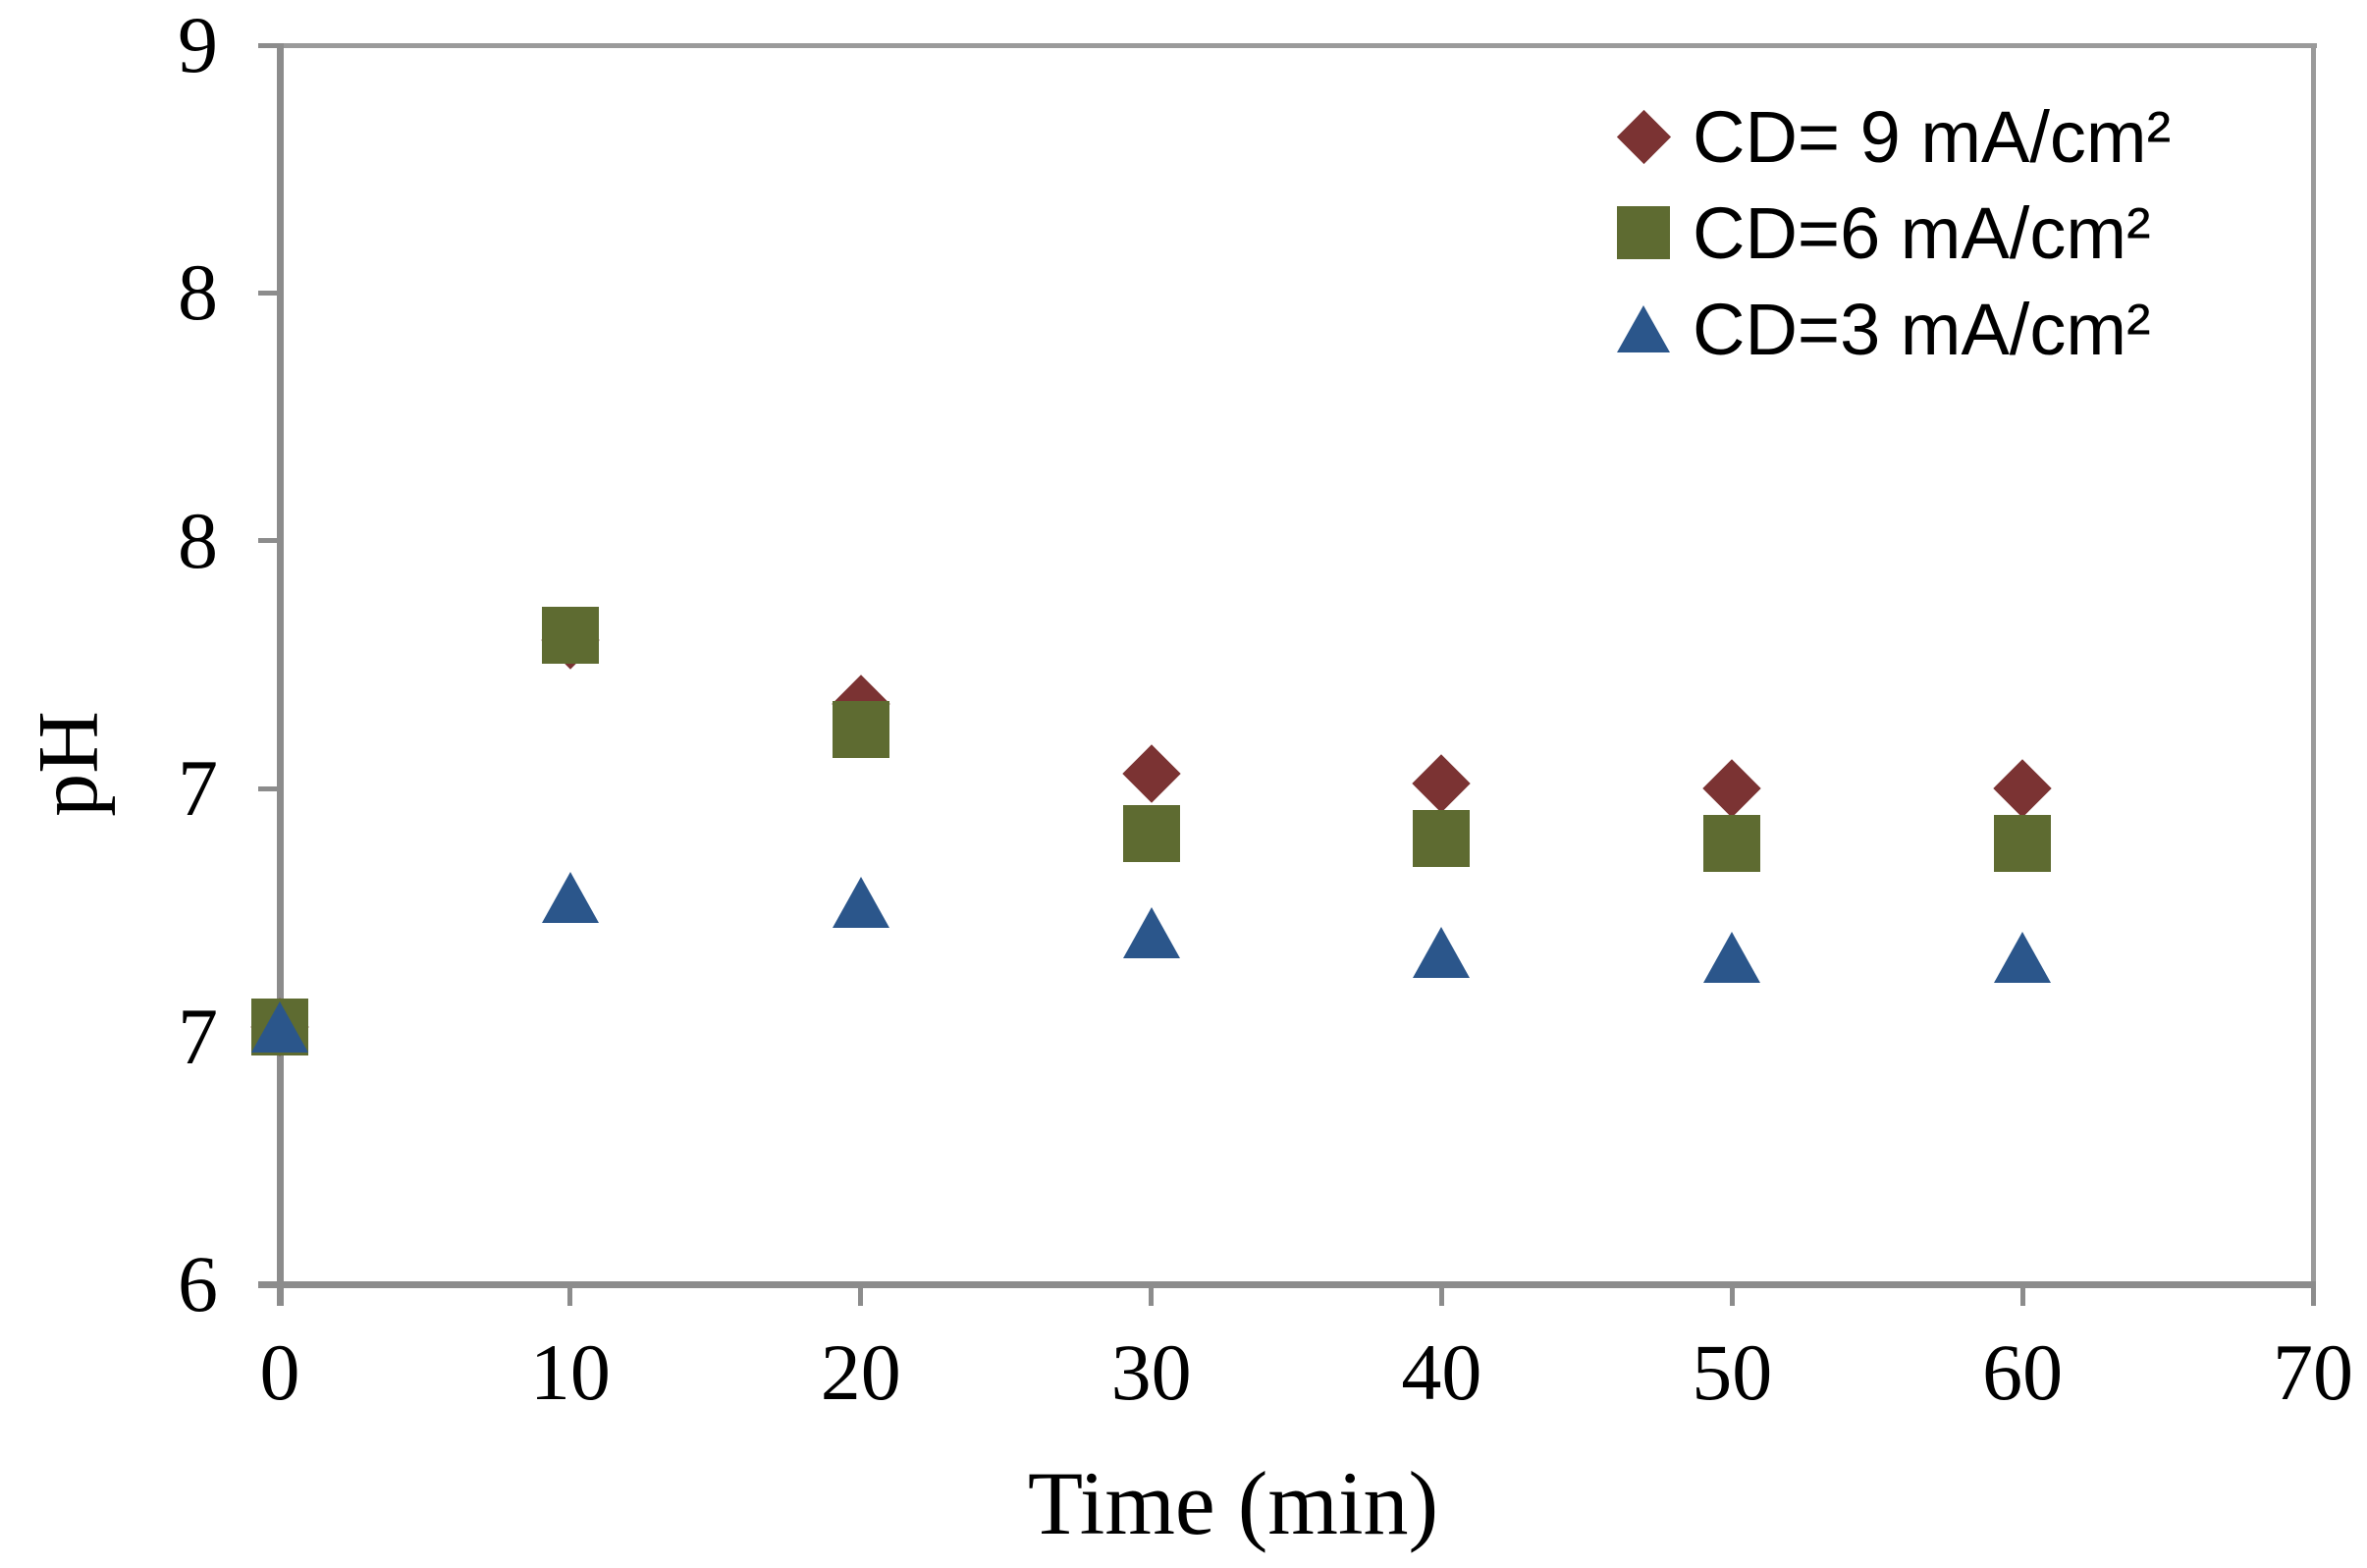 The height and width of the screenshot is (1568, 2367). What do you see at coordinates (1922, 232) in the screenshot?
I see `legend-label: CD=6 mA/cm²` at bounding box center [1922, 232].